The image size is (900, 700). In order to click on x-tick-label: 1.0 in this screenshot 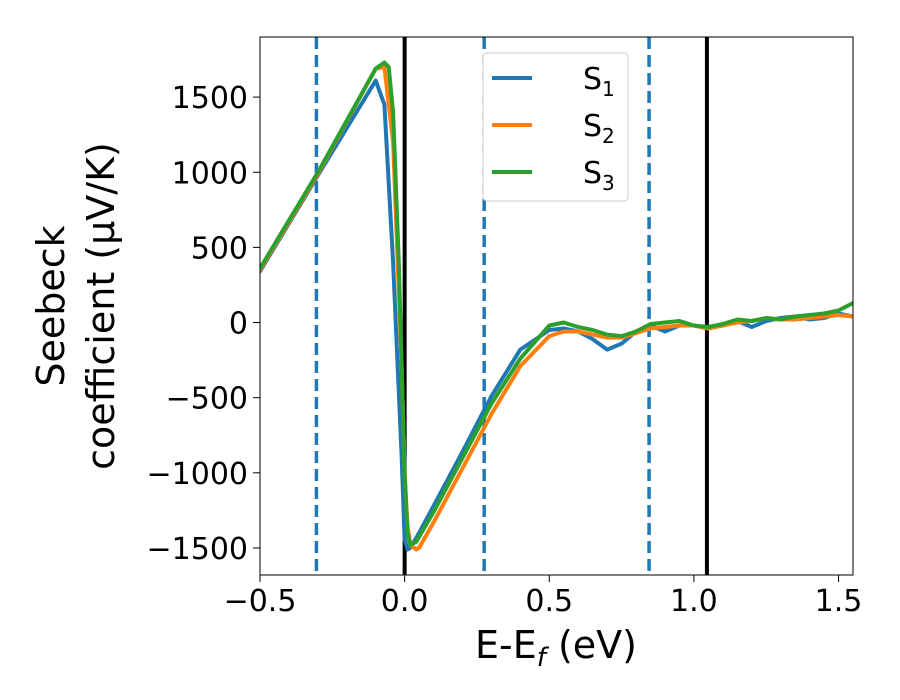, I will do `click(694, 601)`.